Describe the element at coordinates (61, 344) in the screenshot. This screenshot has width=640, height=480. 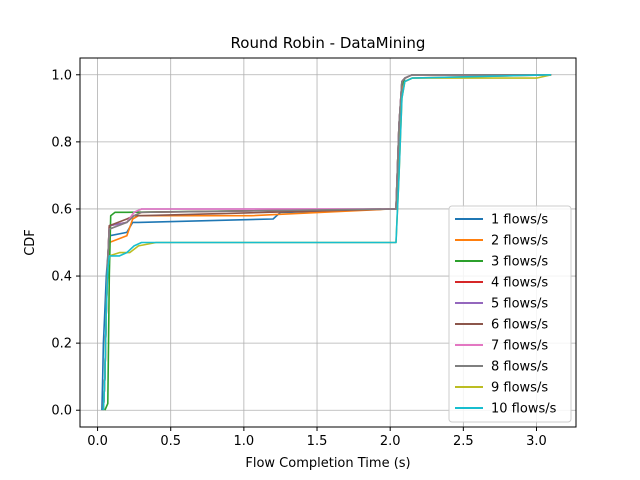
I see `y-tick-label: 0.2` at that location.